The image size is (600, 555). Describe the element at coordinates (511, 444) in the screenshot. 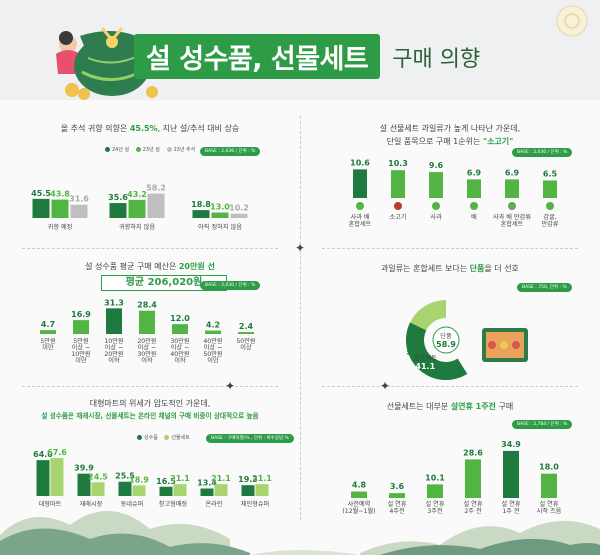

I see `bar-value-label: 34.9` at that location.